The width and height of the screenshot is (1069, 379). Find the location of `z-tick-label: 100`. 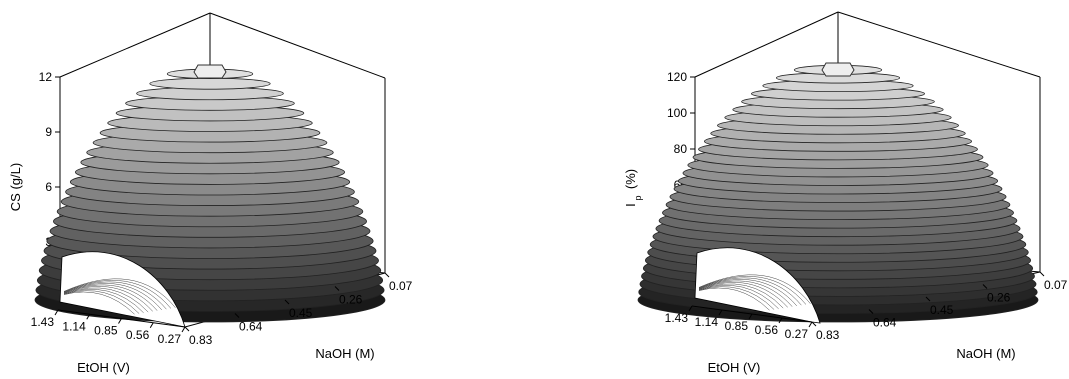

z-tick-label: 100 is located at coordinates (677, 113).